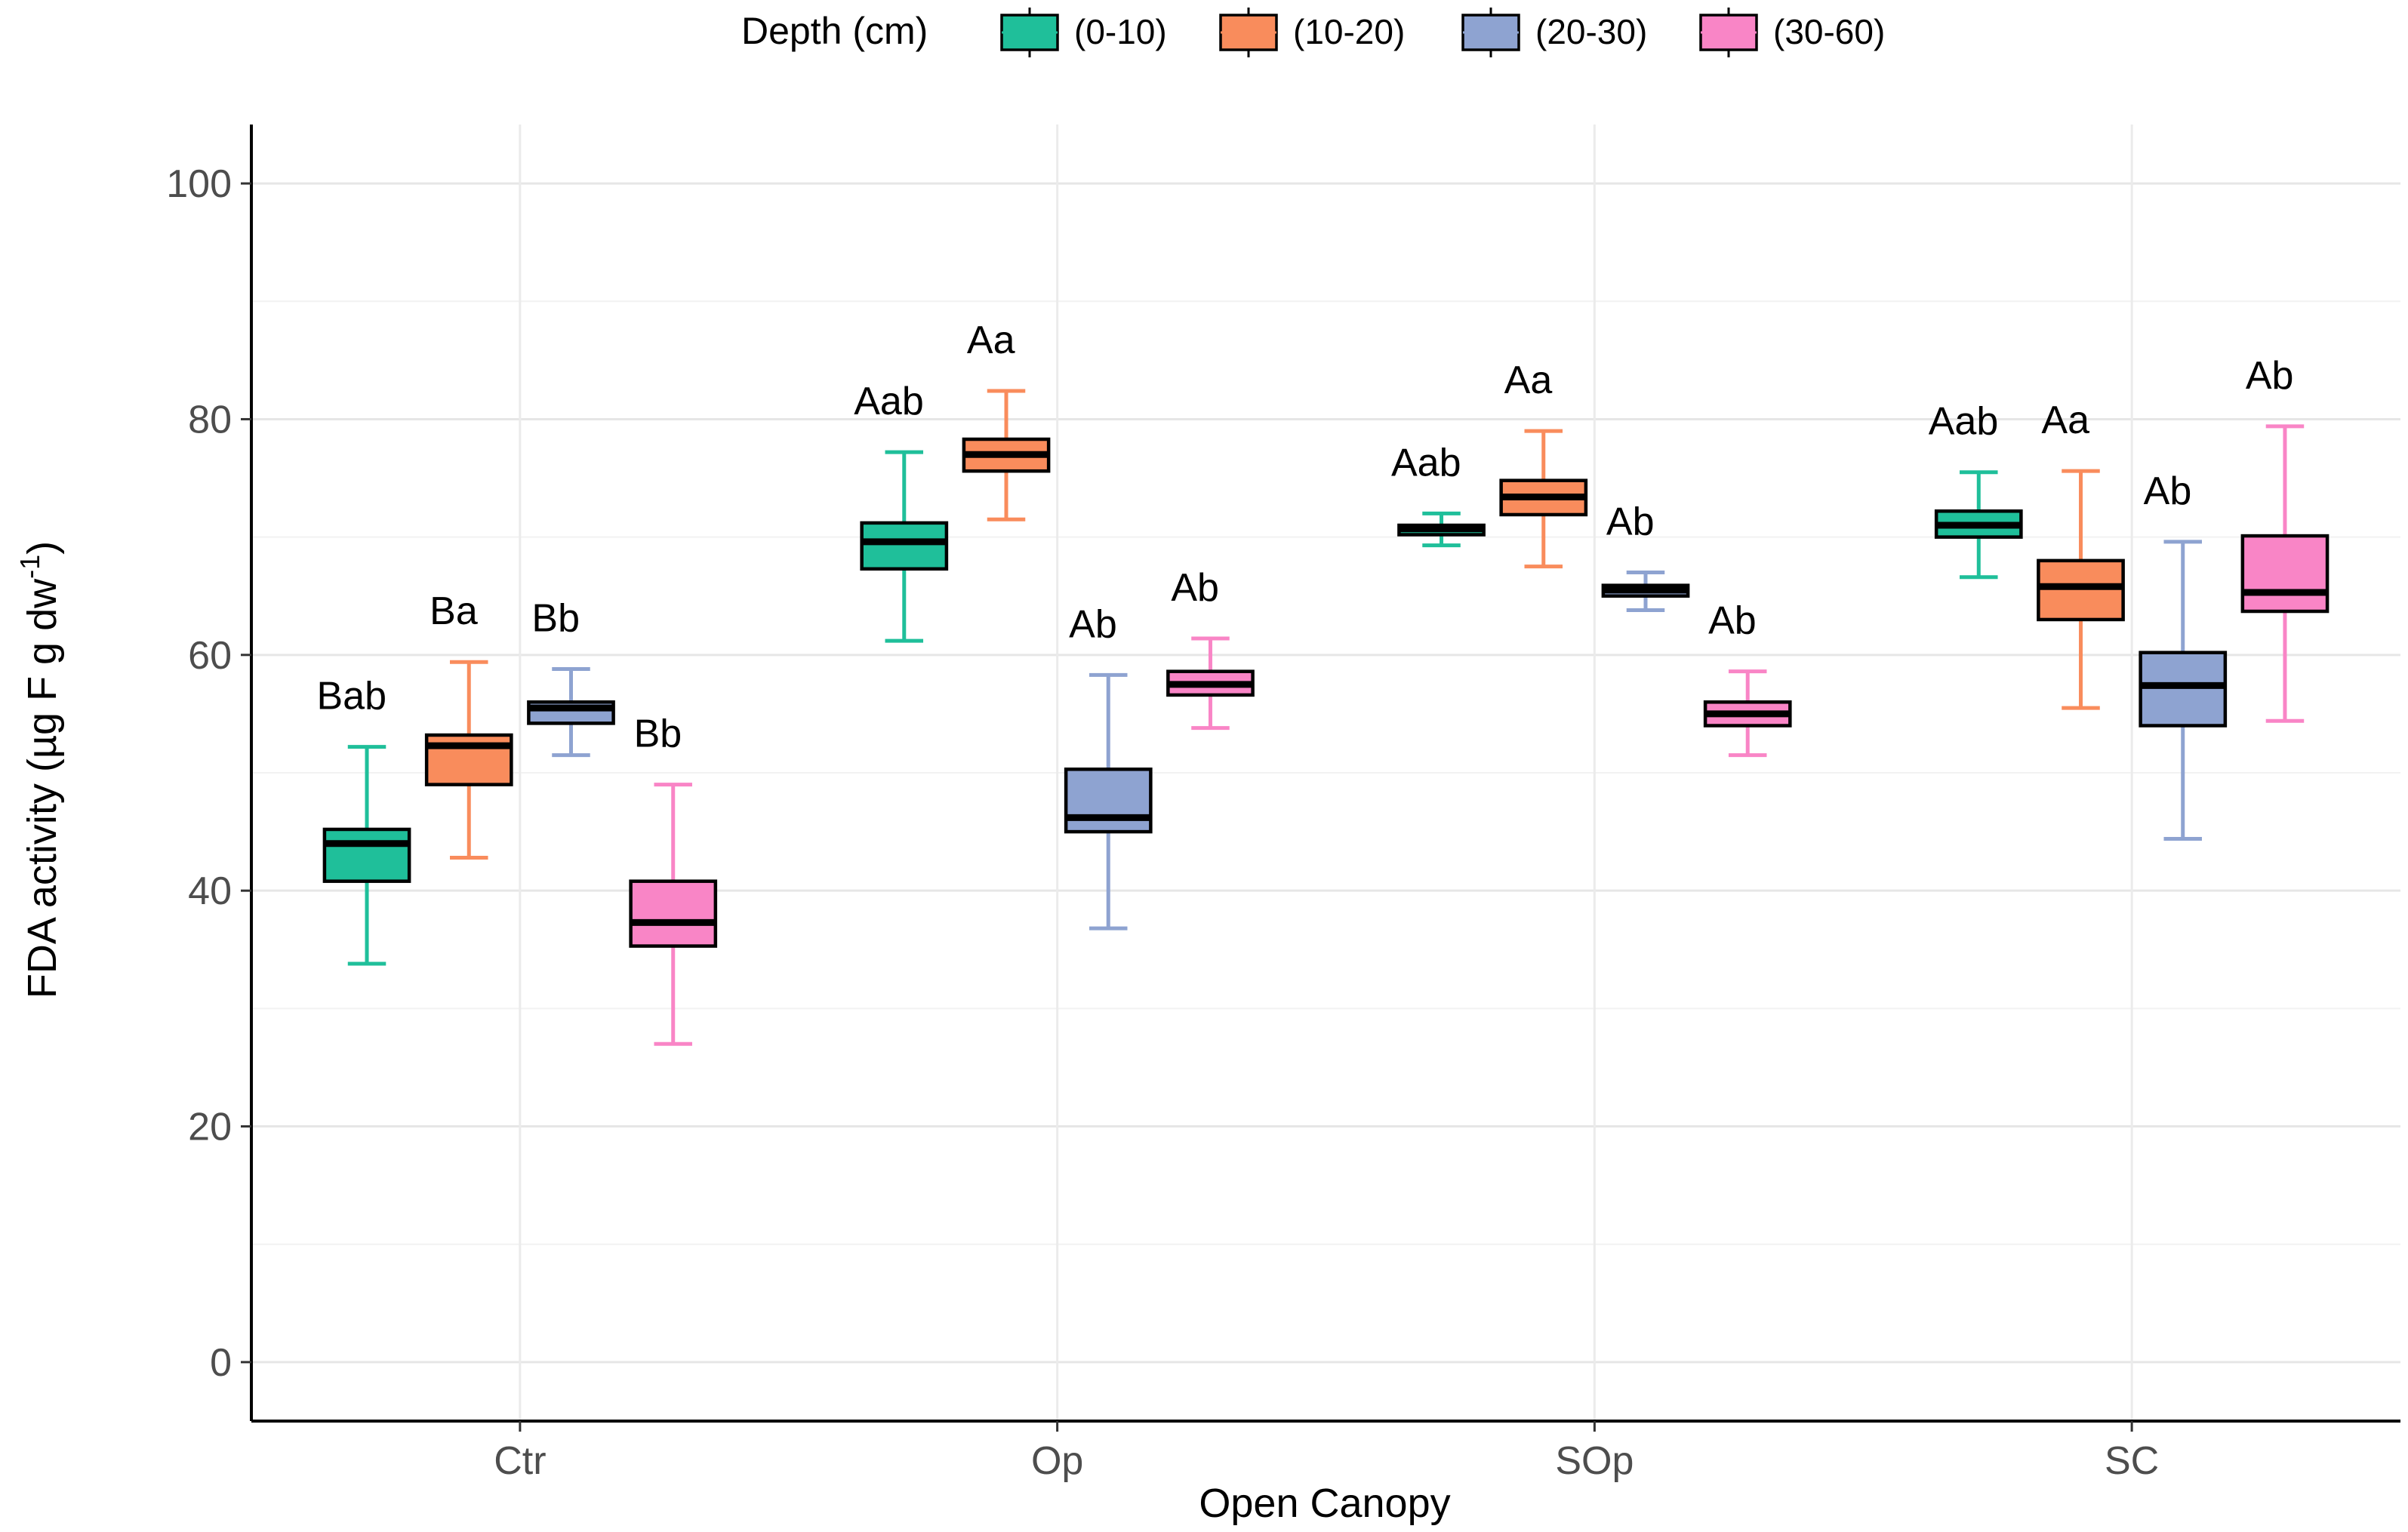 The image size is (2408, 1532). What do you see at coordinates (221, 1363) in the screenshot?
I see `y-tick-label: 0` at bounding box center [221, 1363].